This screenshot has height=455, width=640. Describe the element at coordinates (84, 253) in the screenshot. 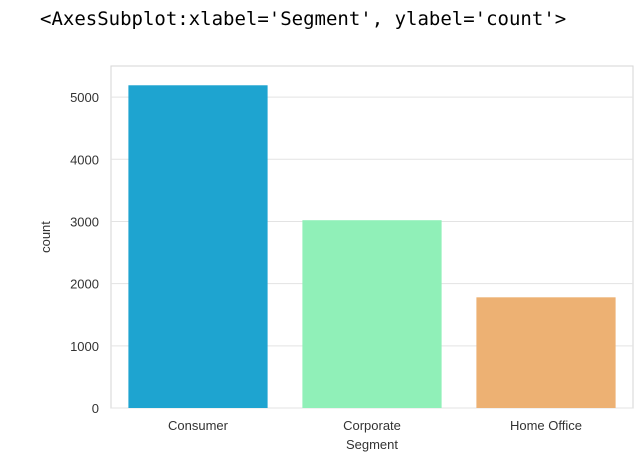

I see `y-tick-labels: 0 1000 2000 3000 4000 5000` at that location.